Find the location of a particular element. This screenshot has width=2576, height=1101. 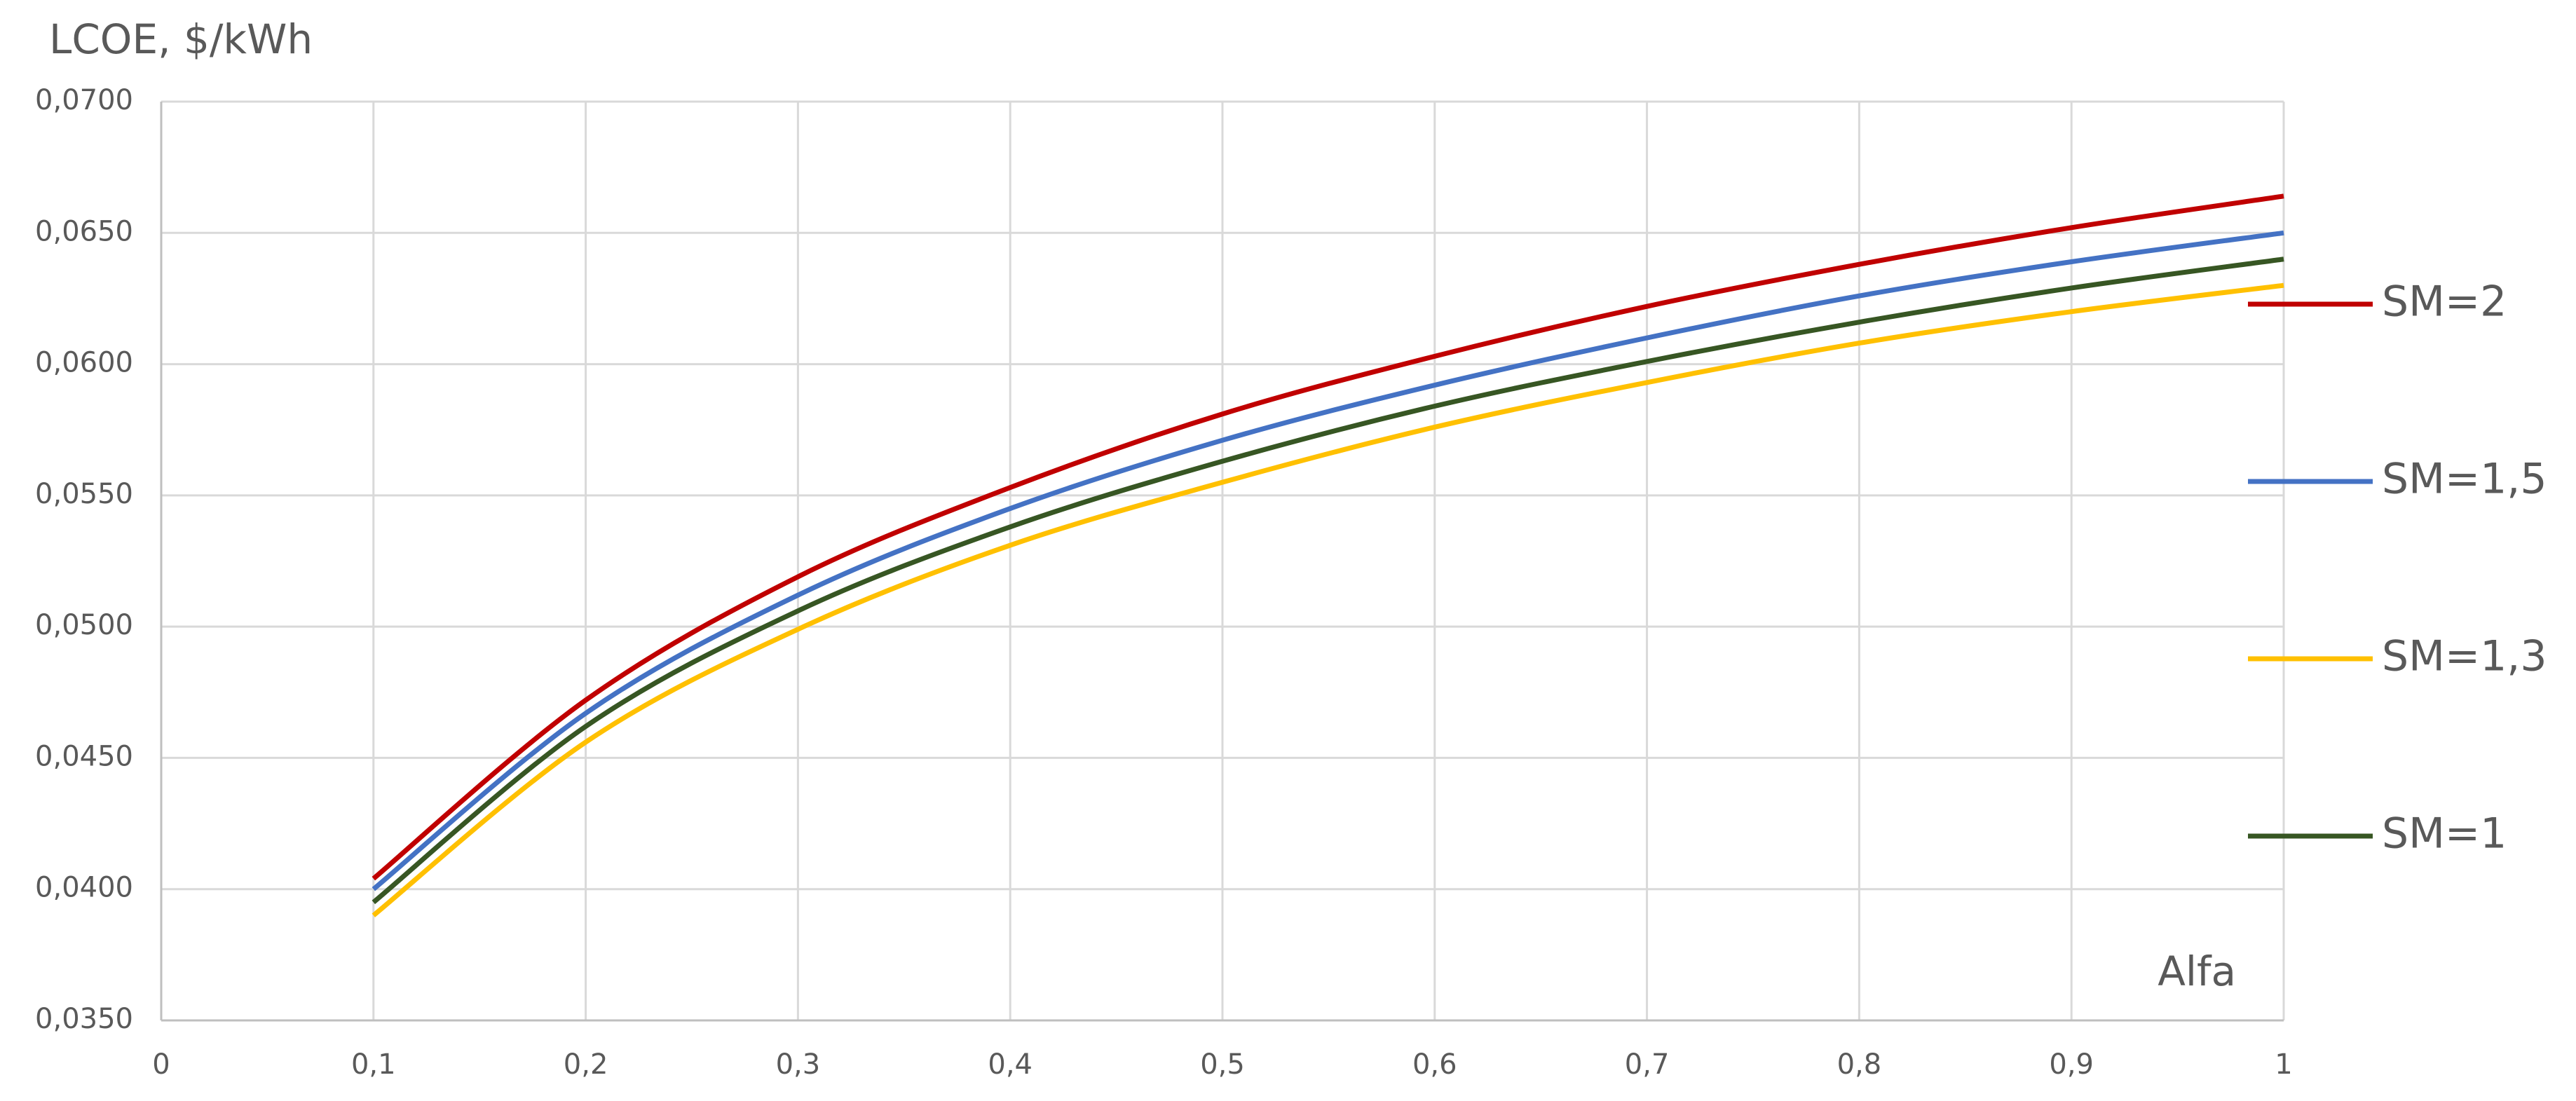

x-tick-label: 0,6 is located at coordinates (1434, 1064).